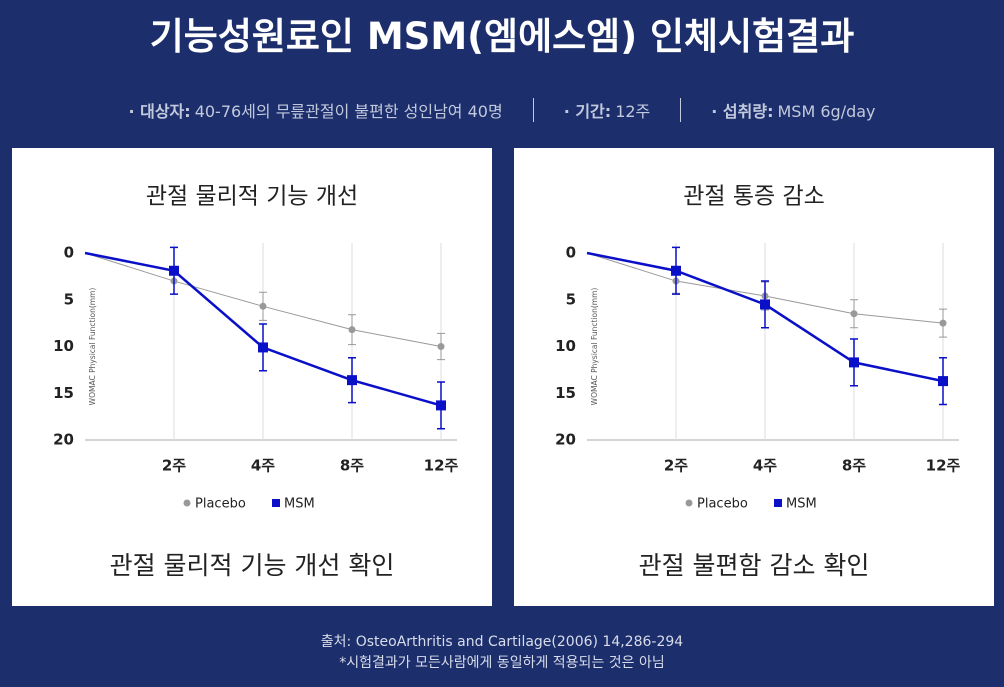  What do you see at coordinates (502, 36) in the screenshot?
I see `page-title: 기능성원료인 MSM(엠에스엠) 인체시험결과` at bounding box center [502, 36].